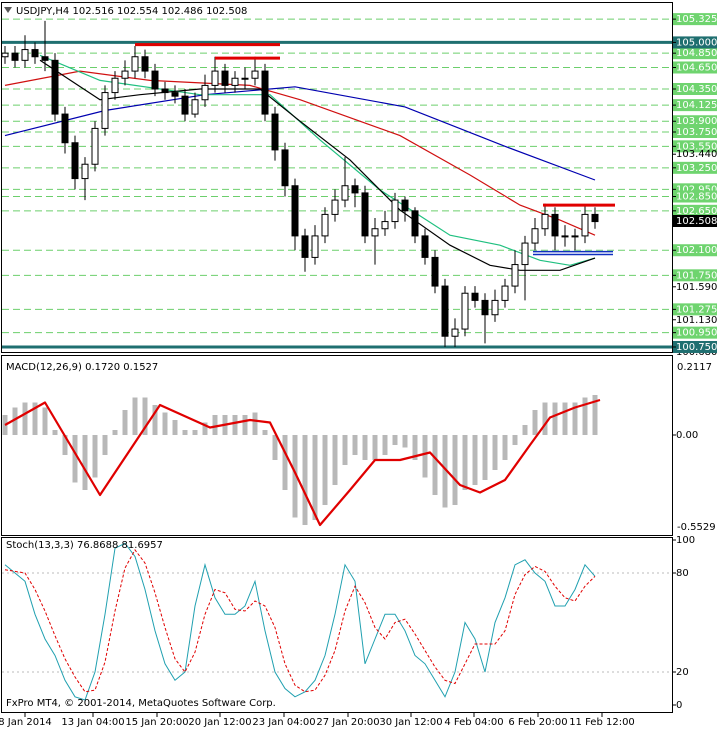 This screenshot has width=717, height=730. What do you see at coordinates (696, 67) in the screenshot?
I see `level-label: 104.650` at bounding box center [696, 67].